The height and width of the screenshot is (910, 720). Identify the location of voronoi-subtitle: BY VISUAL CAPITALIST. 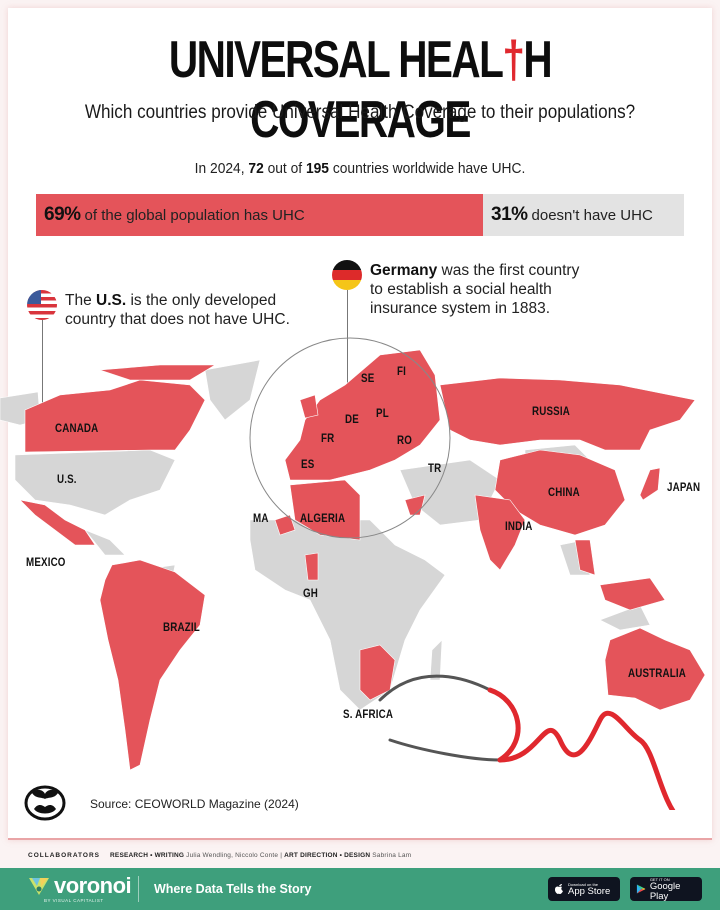
(74, 900).